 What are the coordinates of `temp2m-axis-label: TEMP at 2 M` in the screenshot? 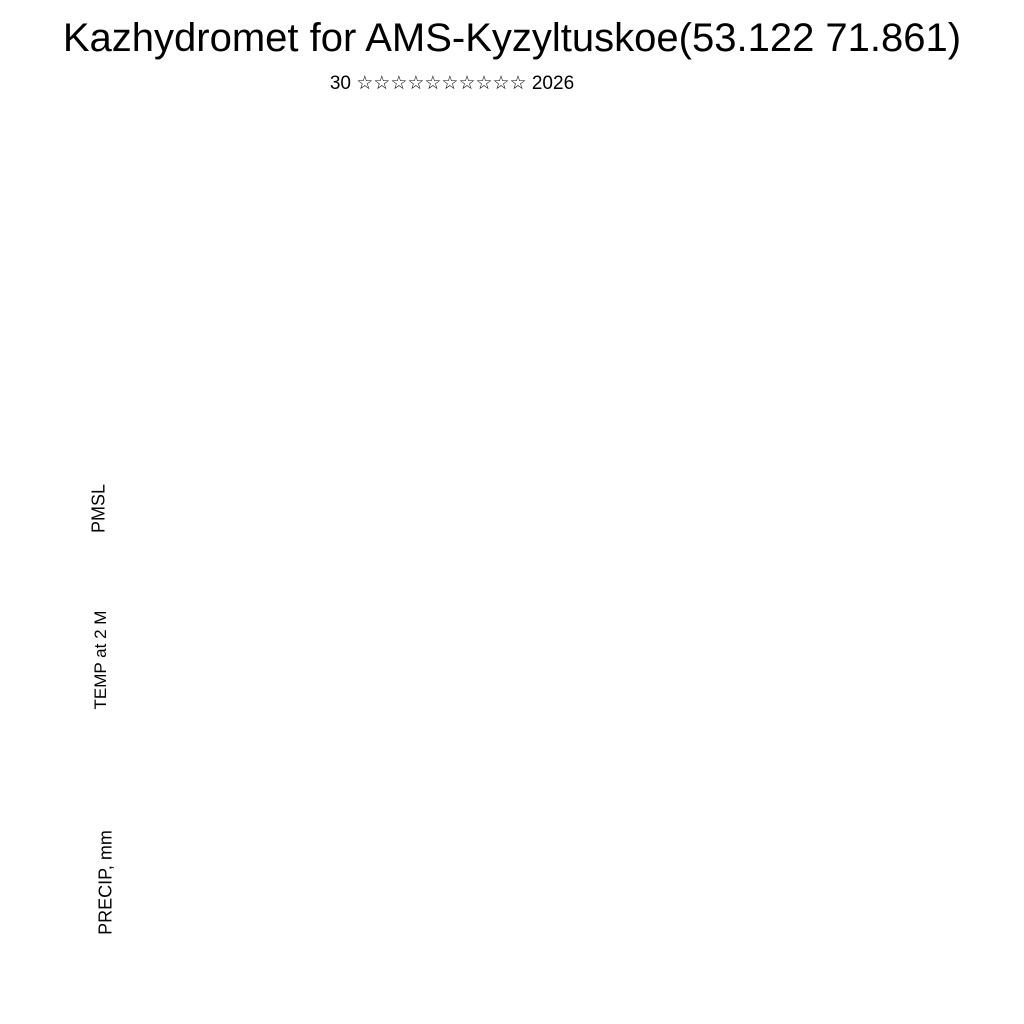 It's located at (100, 660).